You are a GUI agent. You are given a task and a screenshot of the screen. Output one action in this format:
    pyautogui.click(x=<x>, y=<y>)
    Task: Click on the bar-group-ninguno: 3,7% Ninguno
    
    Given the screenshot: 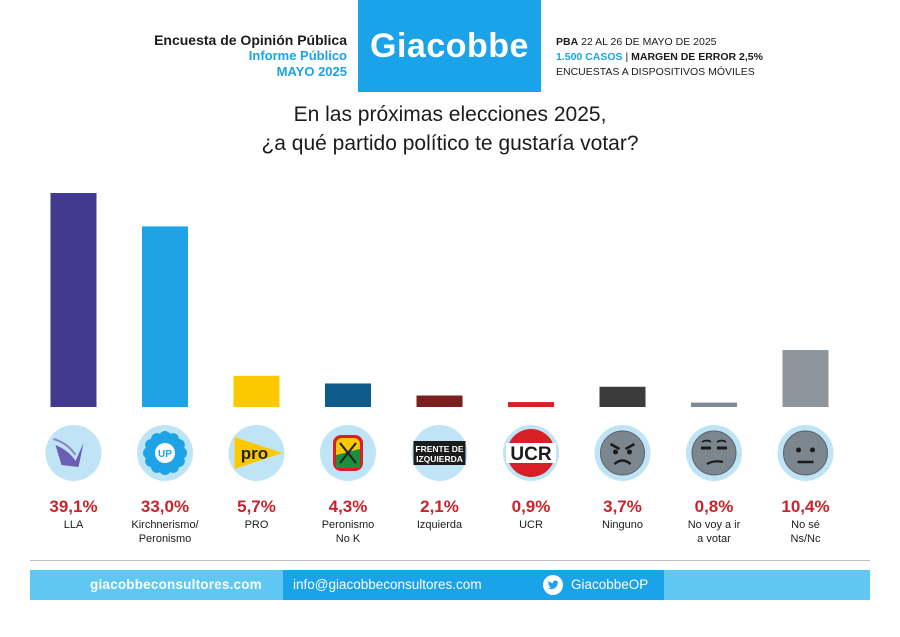 What is the action you would take?
    pyautogui.click(x=622, y=458)
    